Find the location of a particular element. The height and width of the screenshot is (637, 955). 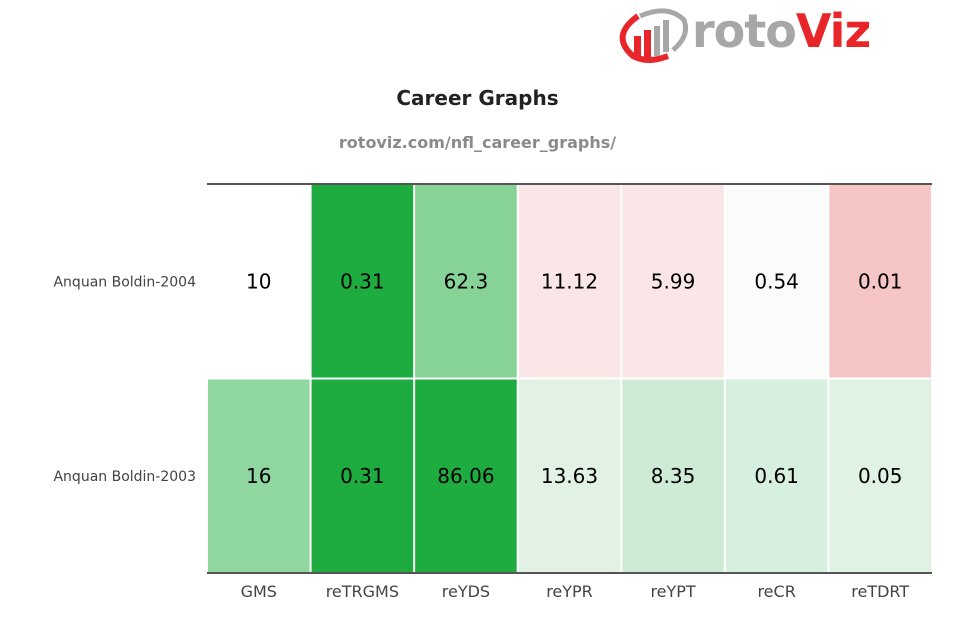

logo-chart-icon is located at coordinates (654, 35).